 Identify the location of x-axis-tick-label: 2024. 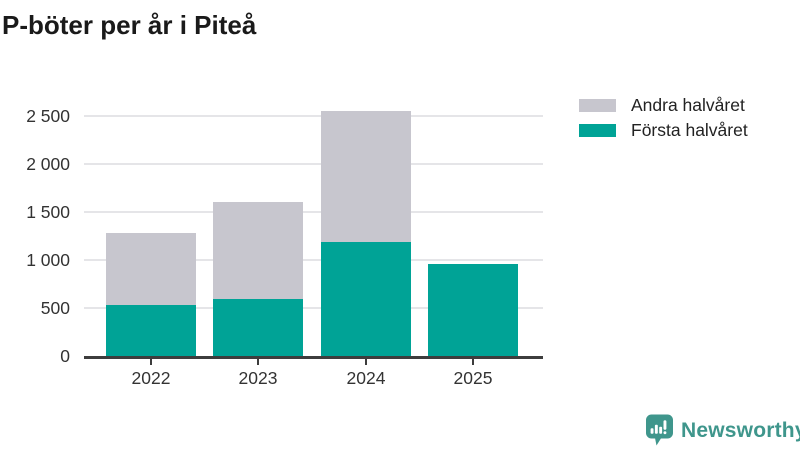
(366, 378).